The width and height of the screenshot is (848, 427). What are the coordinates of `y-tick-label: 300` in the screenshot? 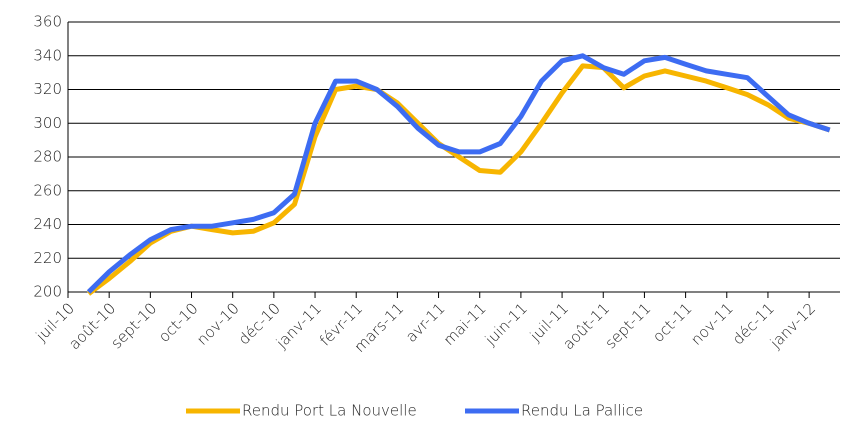 It's located at (47, 123).